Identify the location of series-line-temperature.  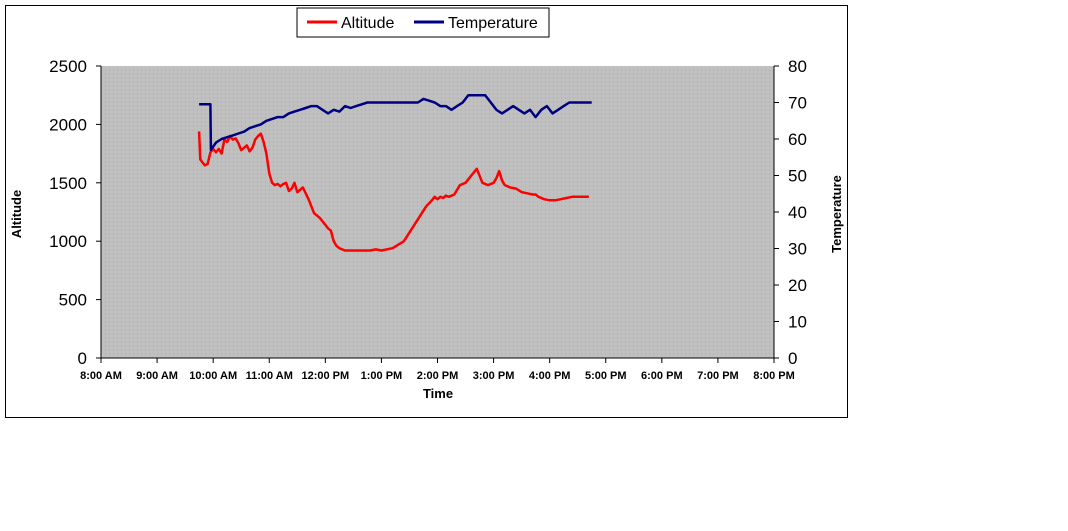
(395, 122).